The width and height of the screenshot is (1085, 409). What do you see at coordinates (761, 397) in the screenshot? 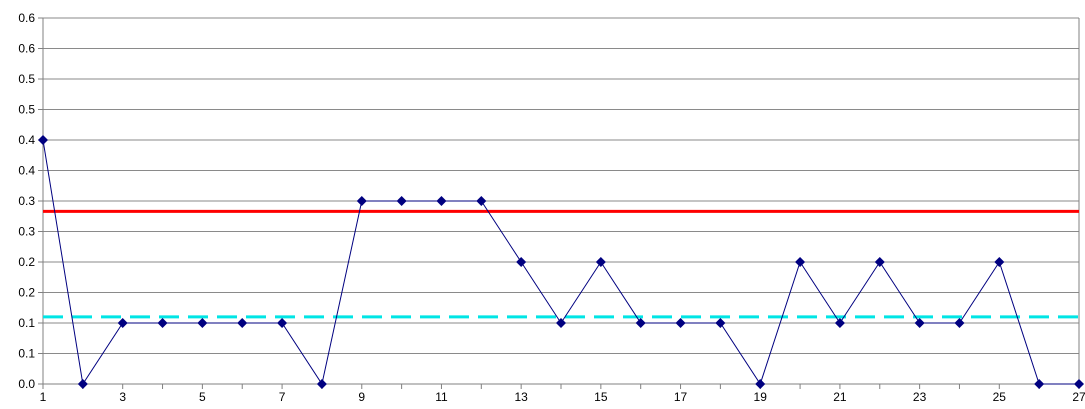
I see `x-tick-label: 19` at bounding box center [761, 397].